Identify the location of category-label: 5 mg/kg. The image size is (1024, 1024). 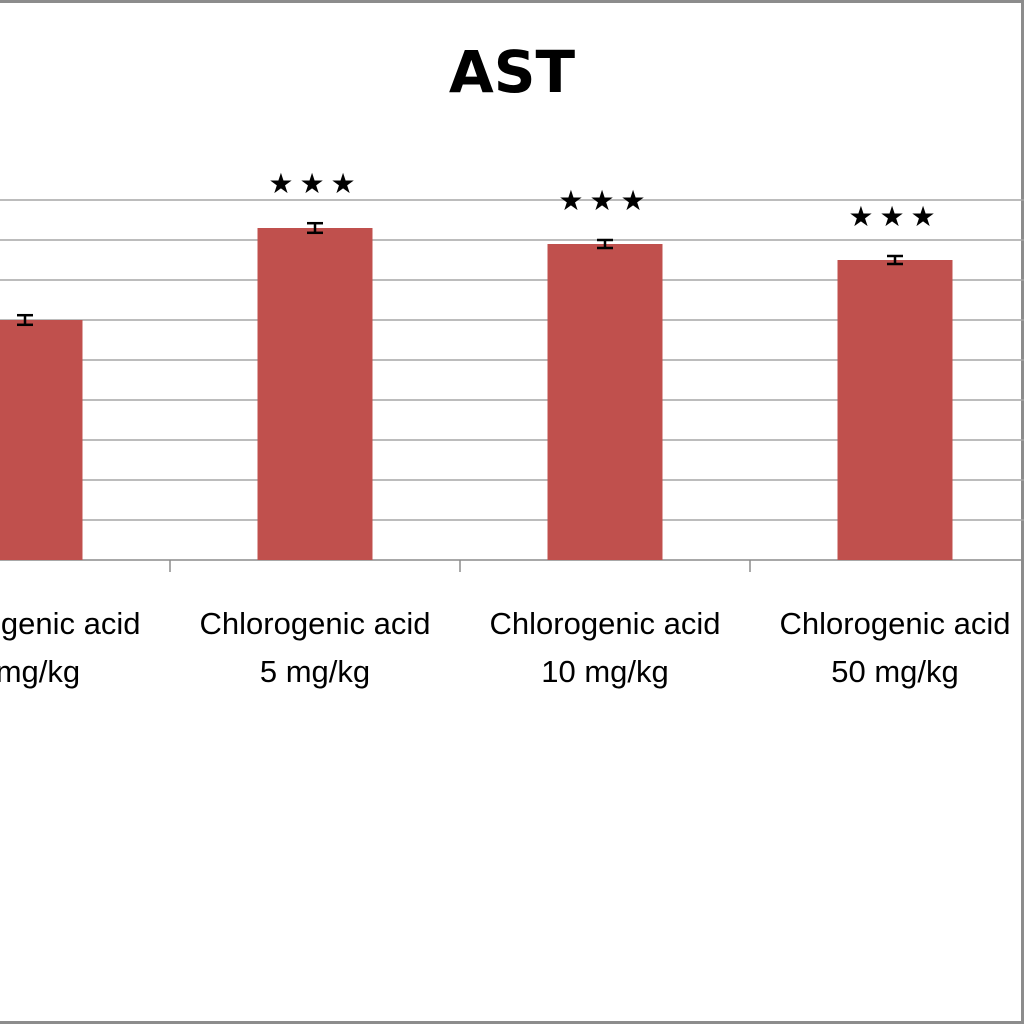
(315, 671).